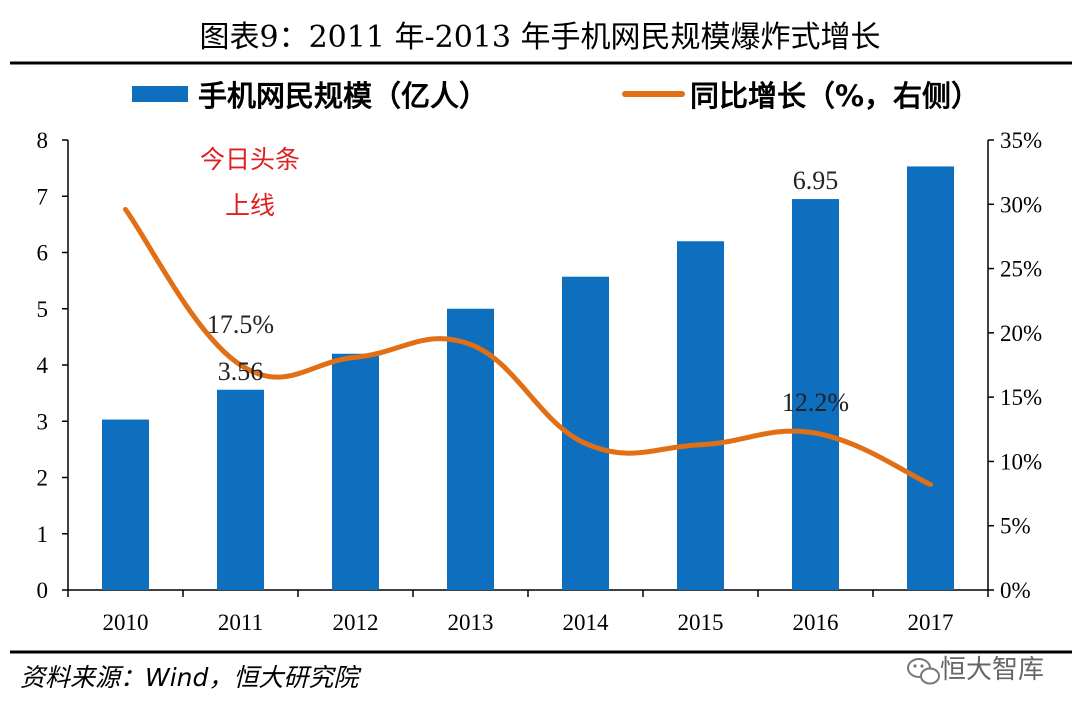 This screenshot has height=706, width=1080. I want to click on y-right-tick-label: 30%, so click(1021, 204).